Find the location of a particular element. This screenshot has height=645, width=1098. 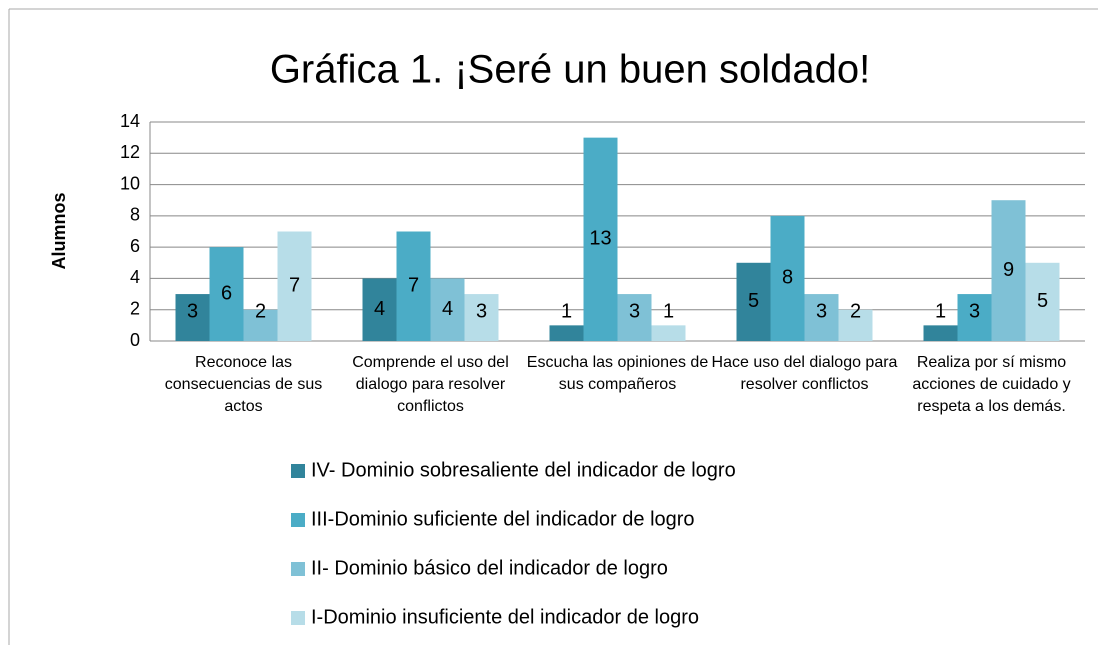

y-tick-label: 14 is located at coordinates (130, 121).